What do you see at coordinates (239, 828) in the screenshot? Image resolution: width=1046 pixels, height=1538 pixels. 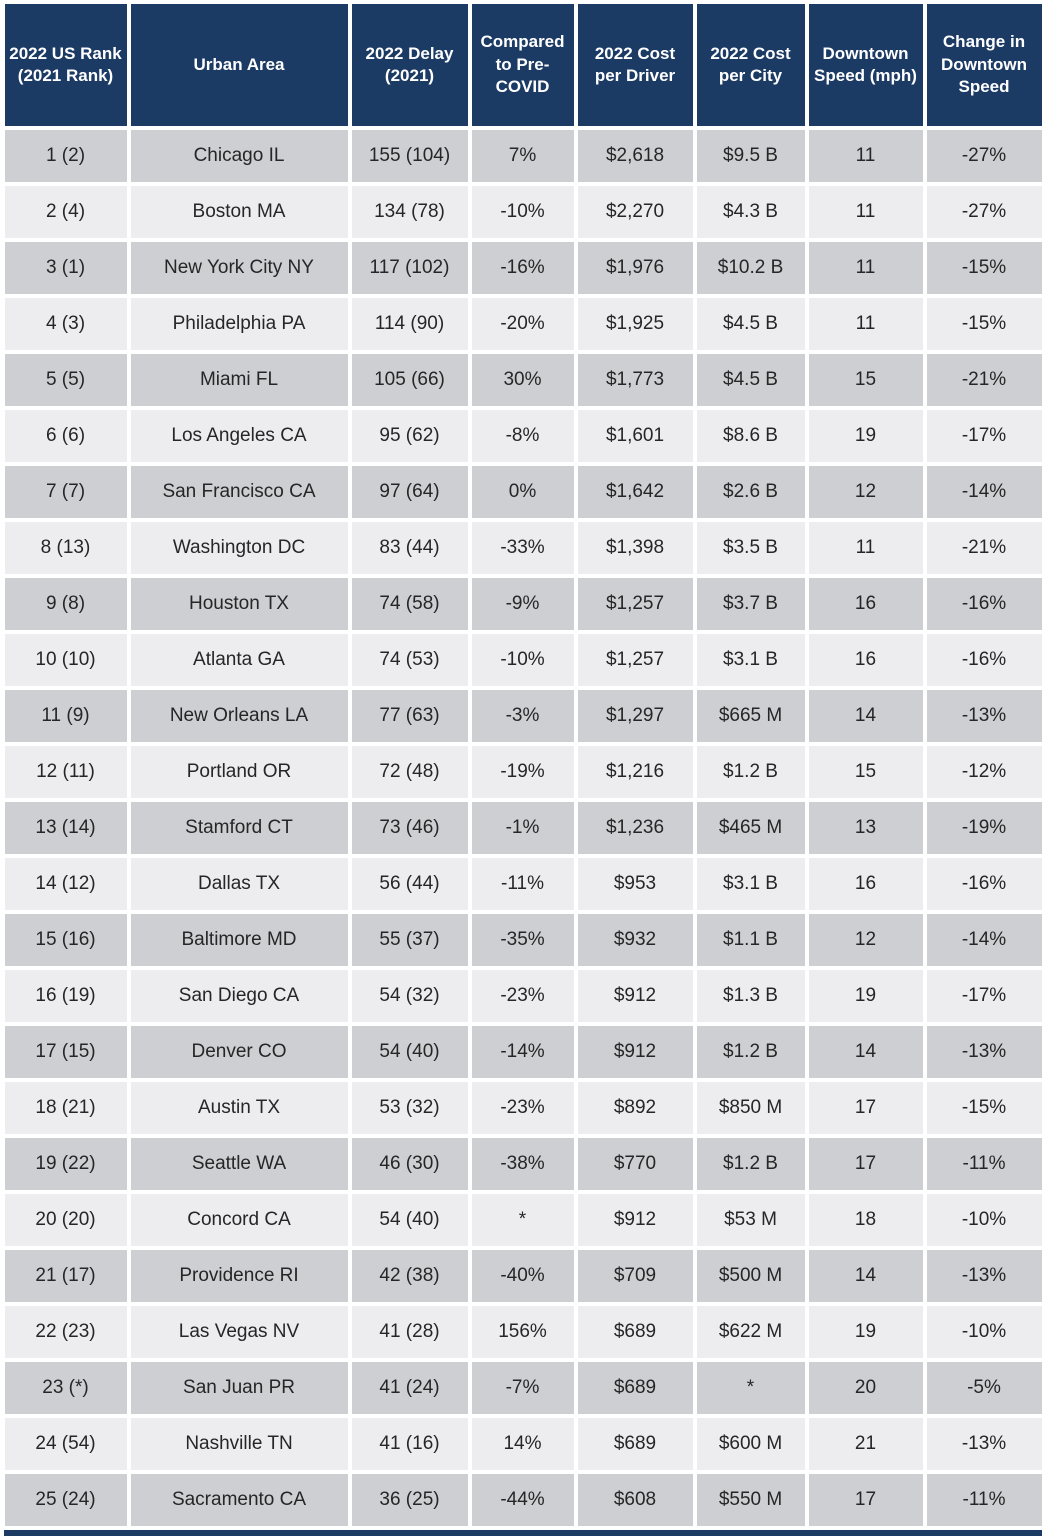 I see `cell-area: Stamford CT` at bounding box center [239, 828].